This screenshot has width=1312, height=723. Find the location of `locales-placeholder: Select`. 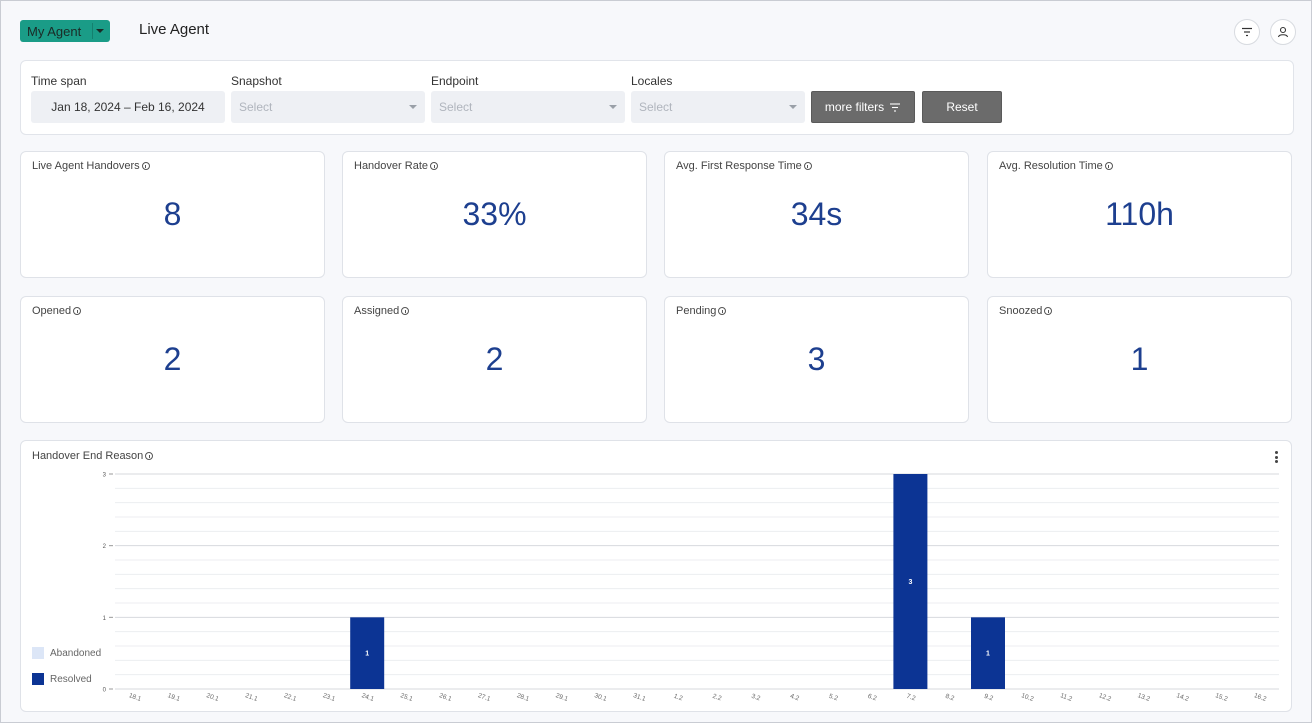

locales-placeholder: Select is located at coordinates (656, 107).